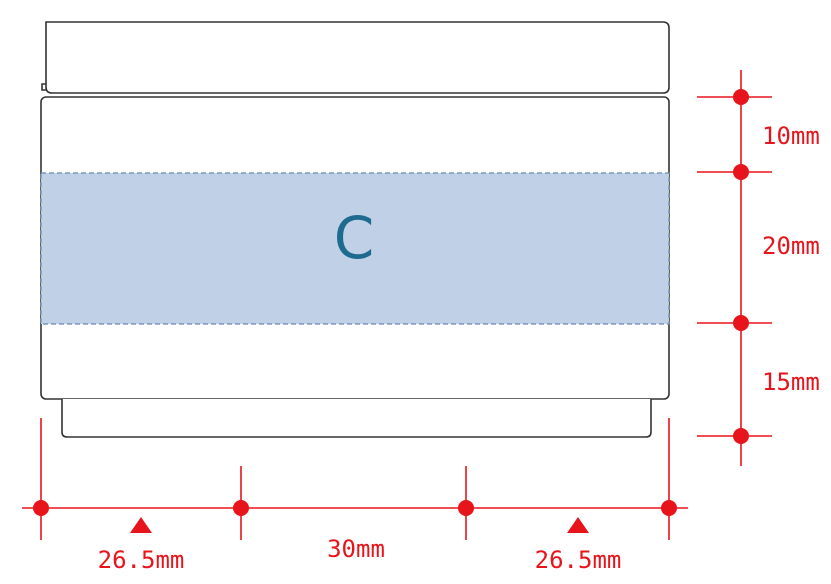  I want to click on zone-label: C, so click(354, 238).